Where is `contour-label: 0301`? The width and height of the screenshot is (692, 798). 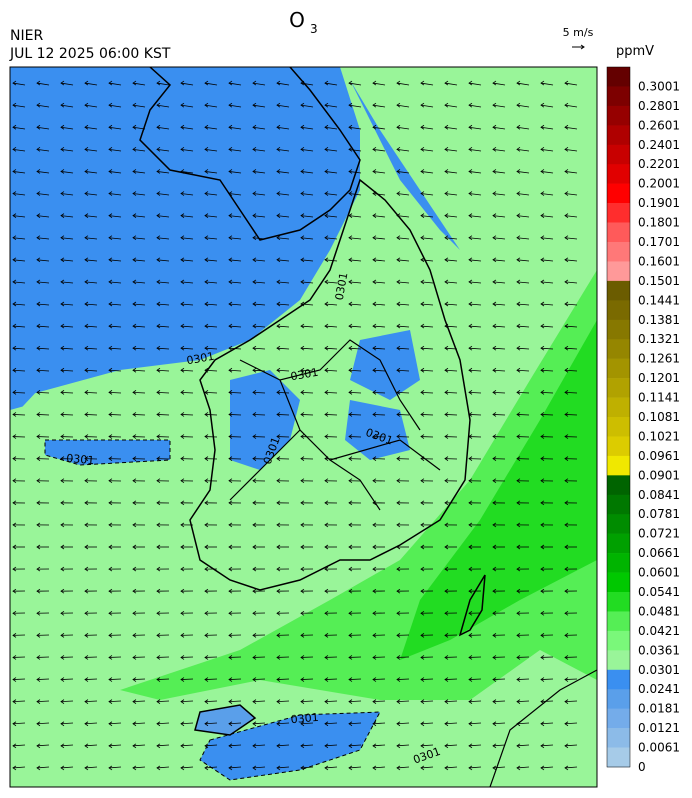
contour-label: 0301 is located at coordinates (304, 375).